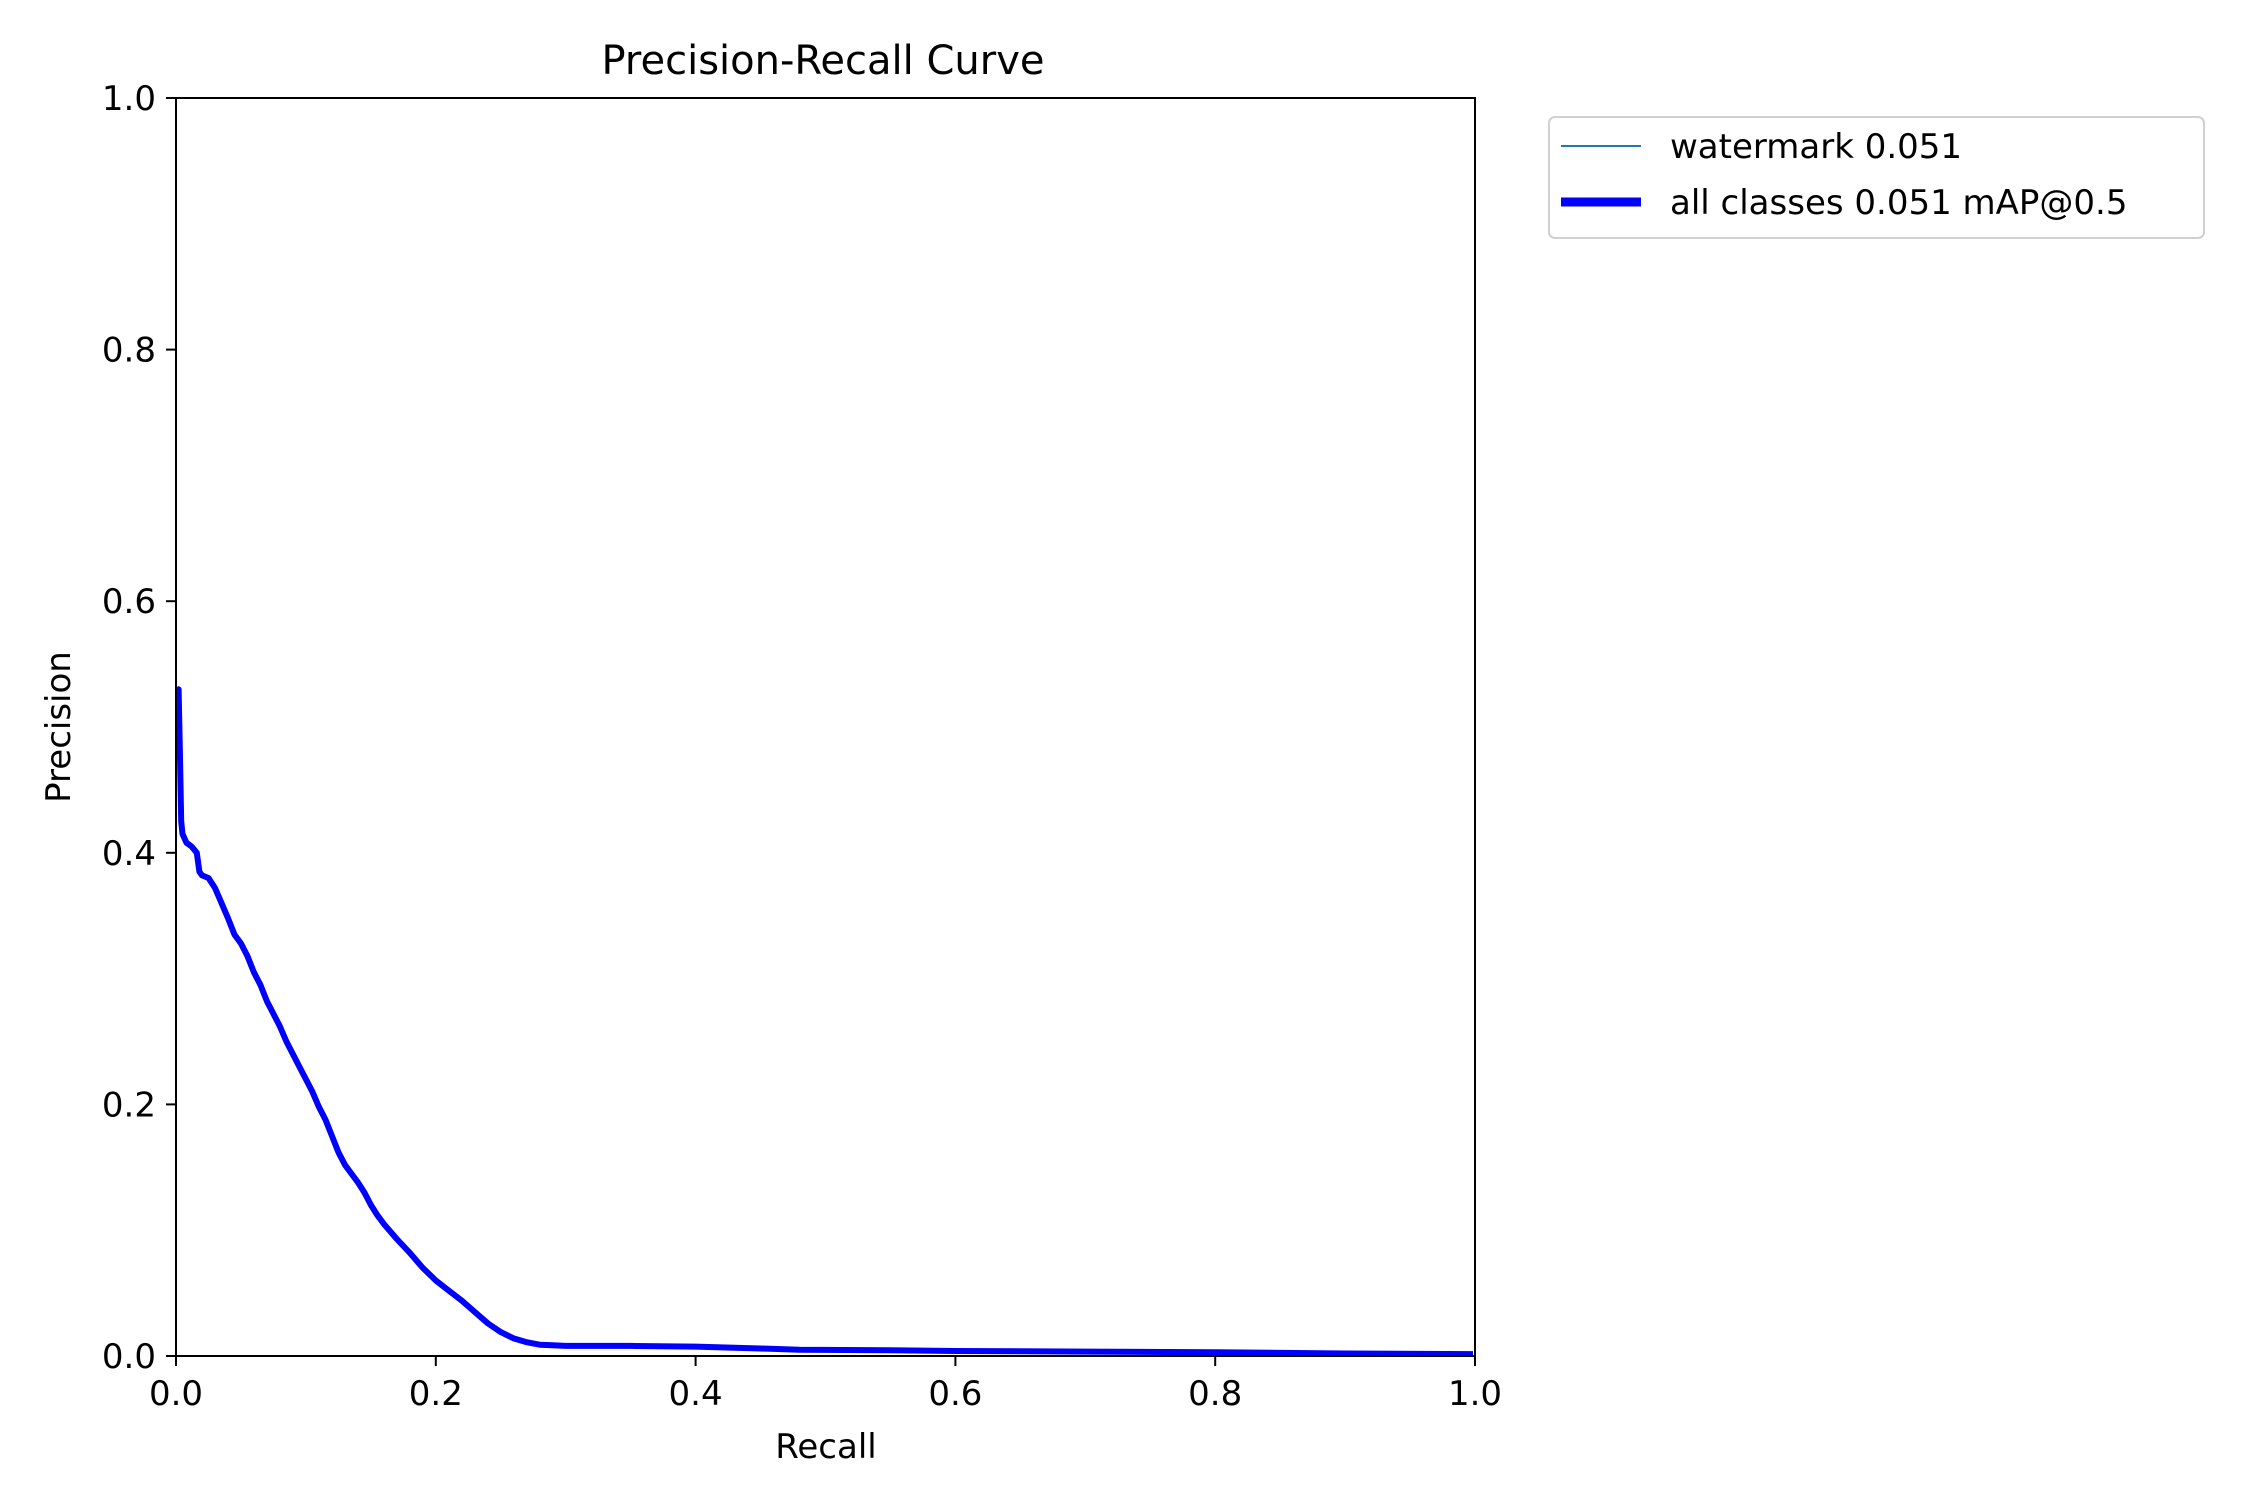 This screenshot has height=1500, width=2250. Describe the element at coordinates (1816, 147) in the screenshot. I see `legend-label-watermark: watermark 0.051` at that location.